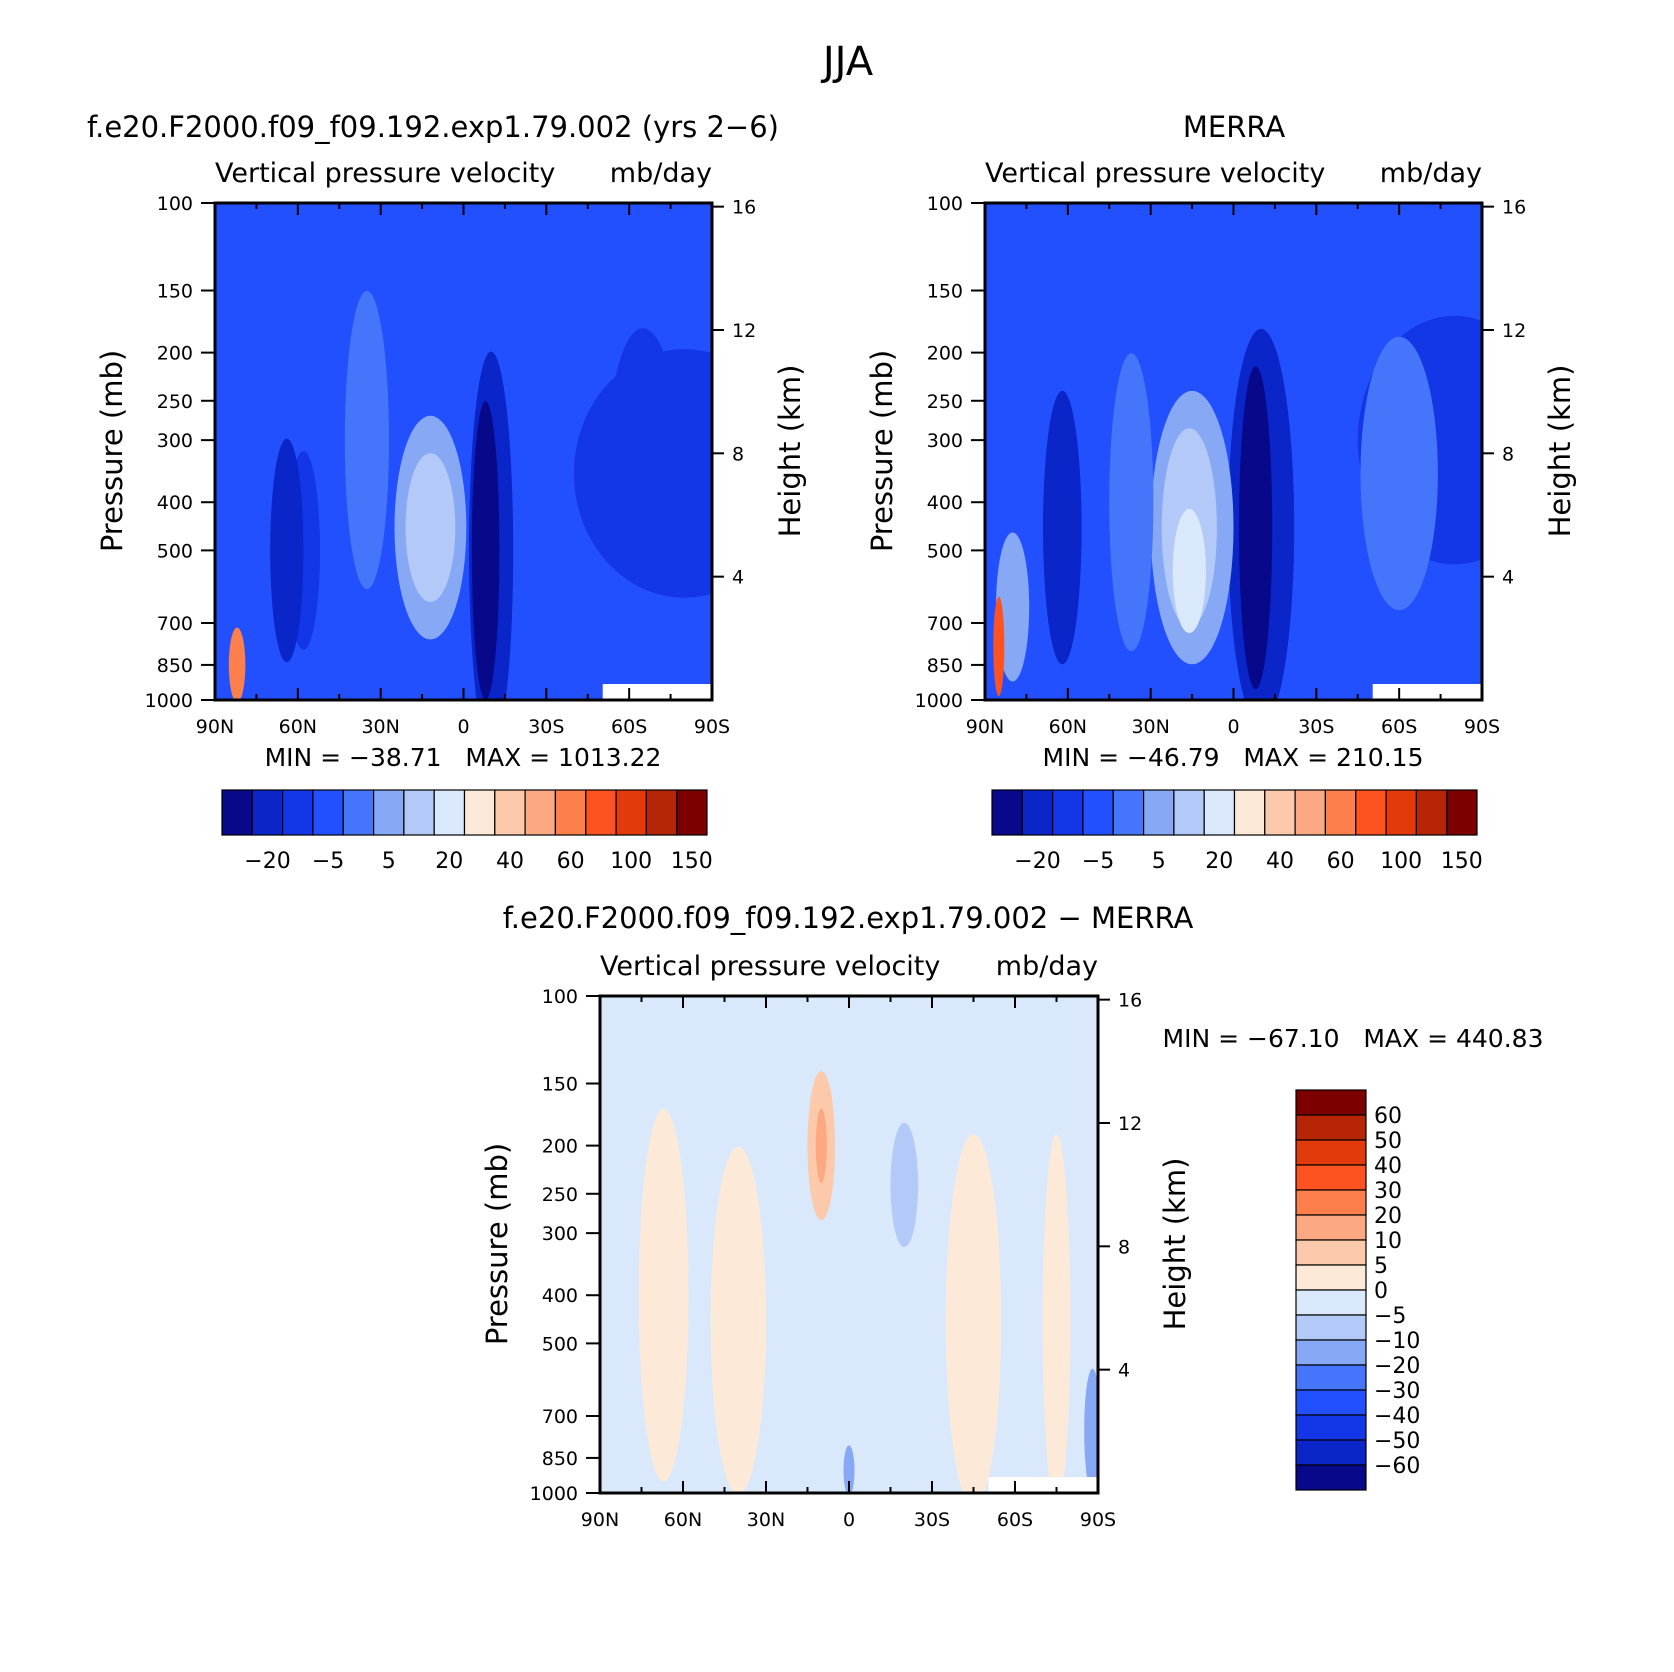 This screenshot has width=1674, height=1672. Describe the element at coordinates (571, 861) in the screenshot. I see `colorbar-label: 60` at that location.